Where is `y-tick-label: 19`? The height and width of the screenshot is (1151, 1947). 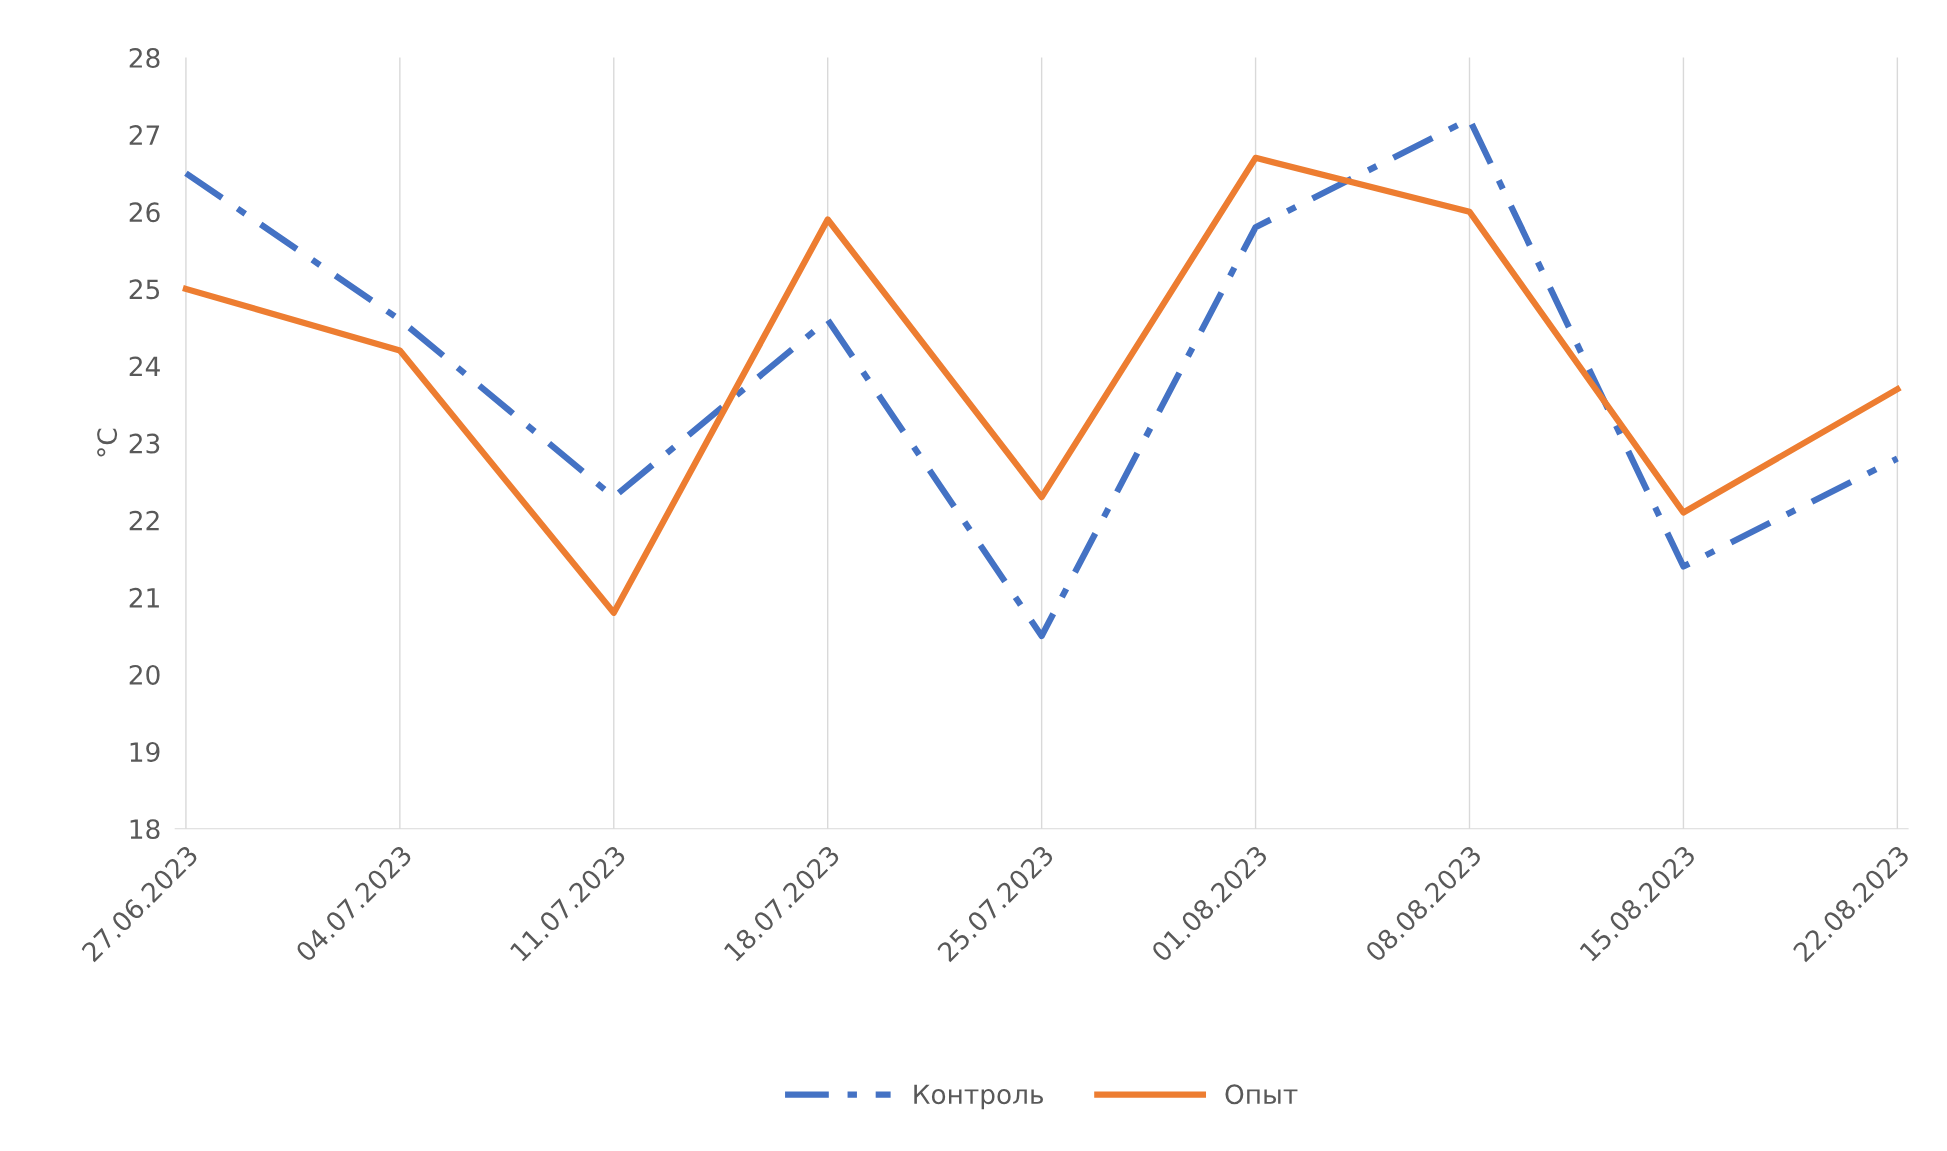 y-tick-label: 19 is located at coordinates (145, 752).